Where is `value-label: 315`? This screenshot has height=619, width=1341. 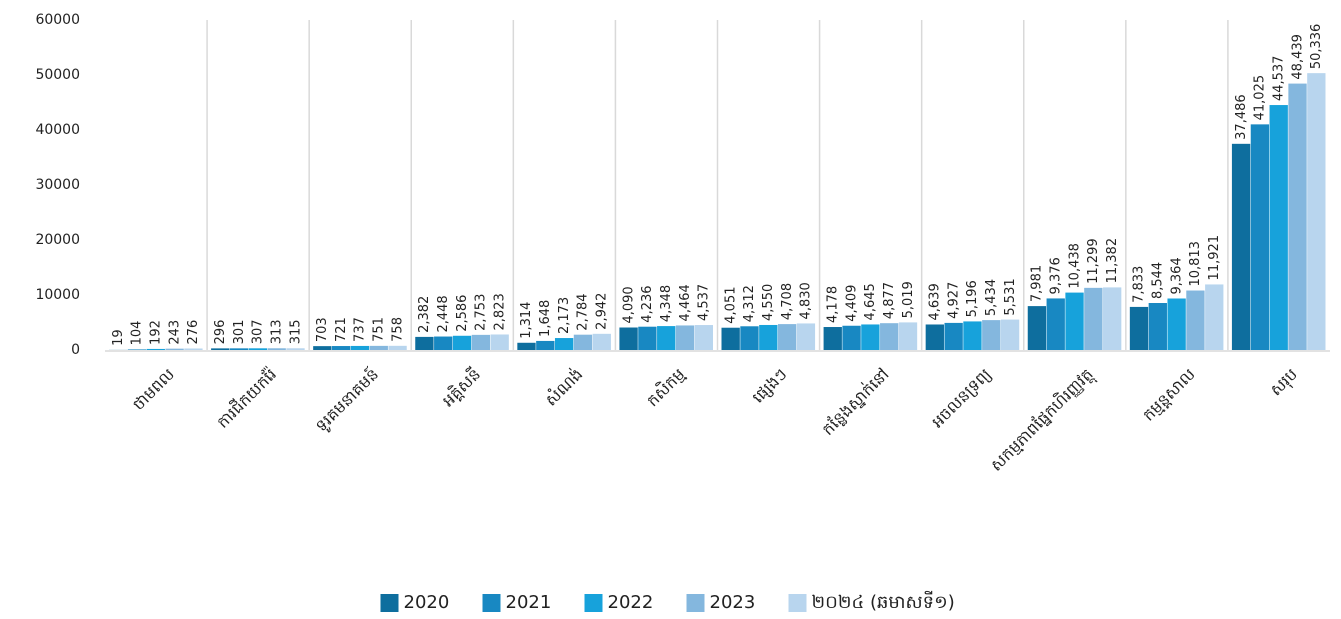 value-label: 315 is located at coordinates (295, 331).